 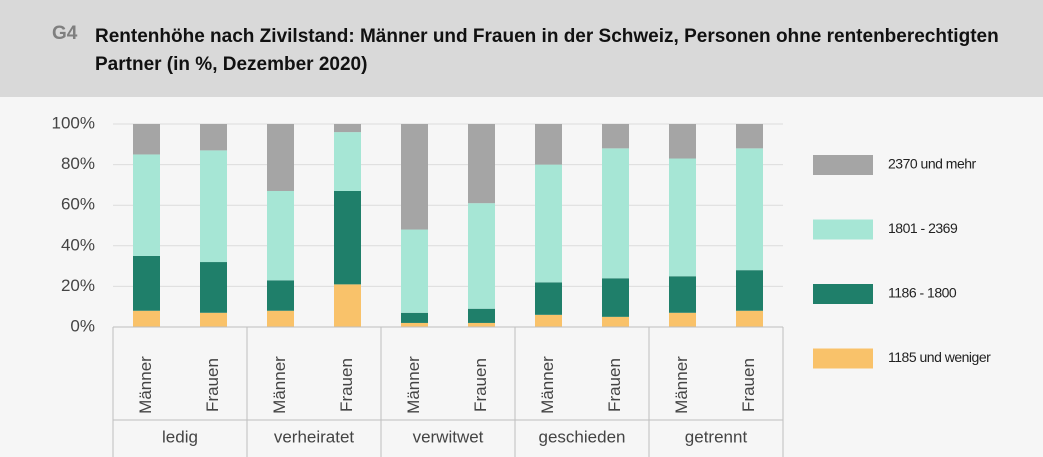 I want to click on legend-label: 1185 und weniger, so click(x=939, y=357).